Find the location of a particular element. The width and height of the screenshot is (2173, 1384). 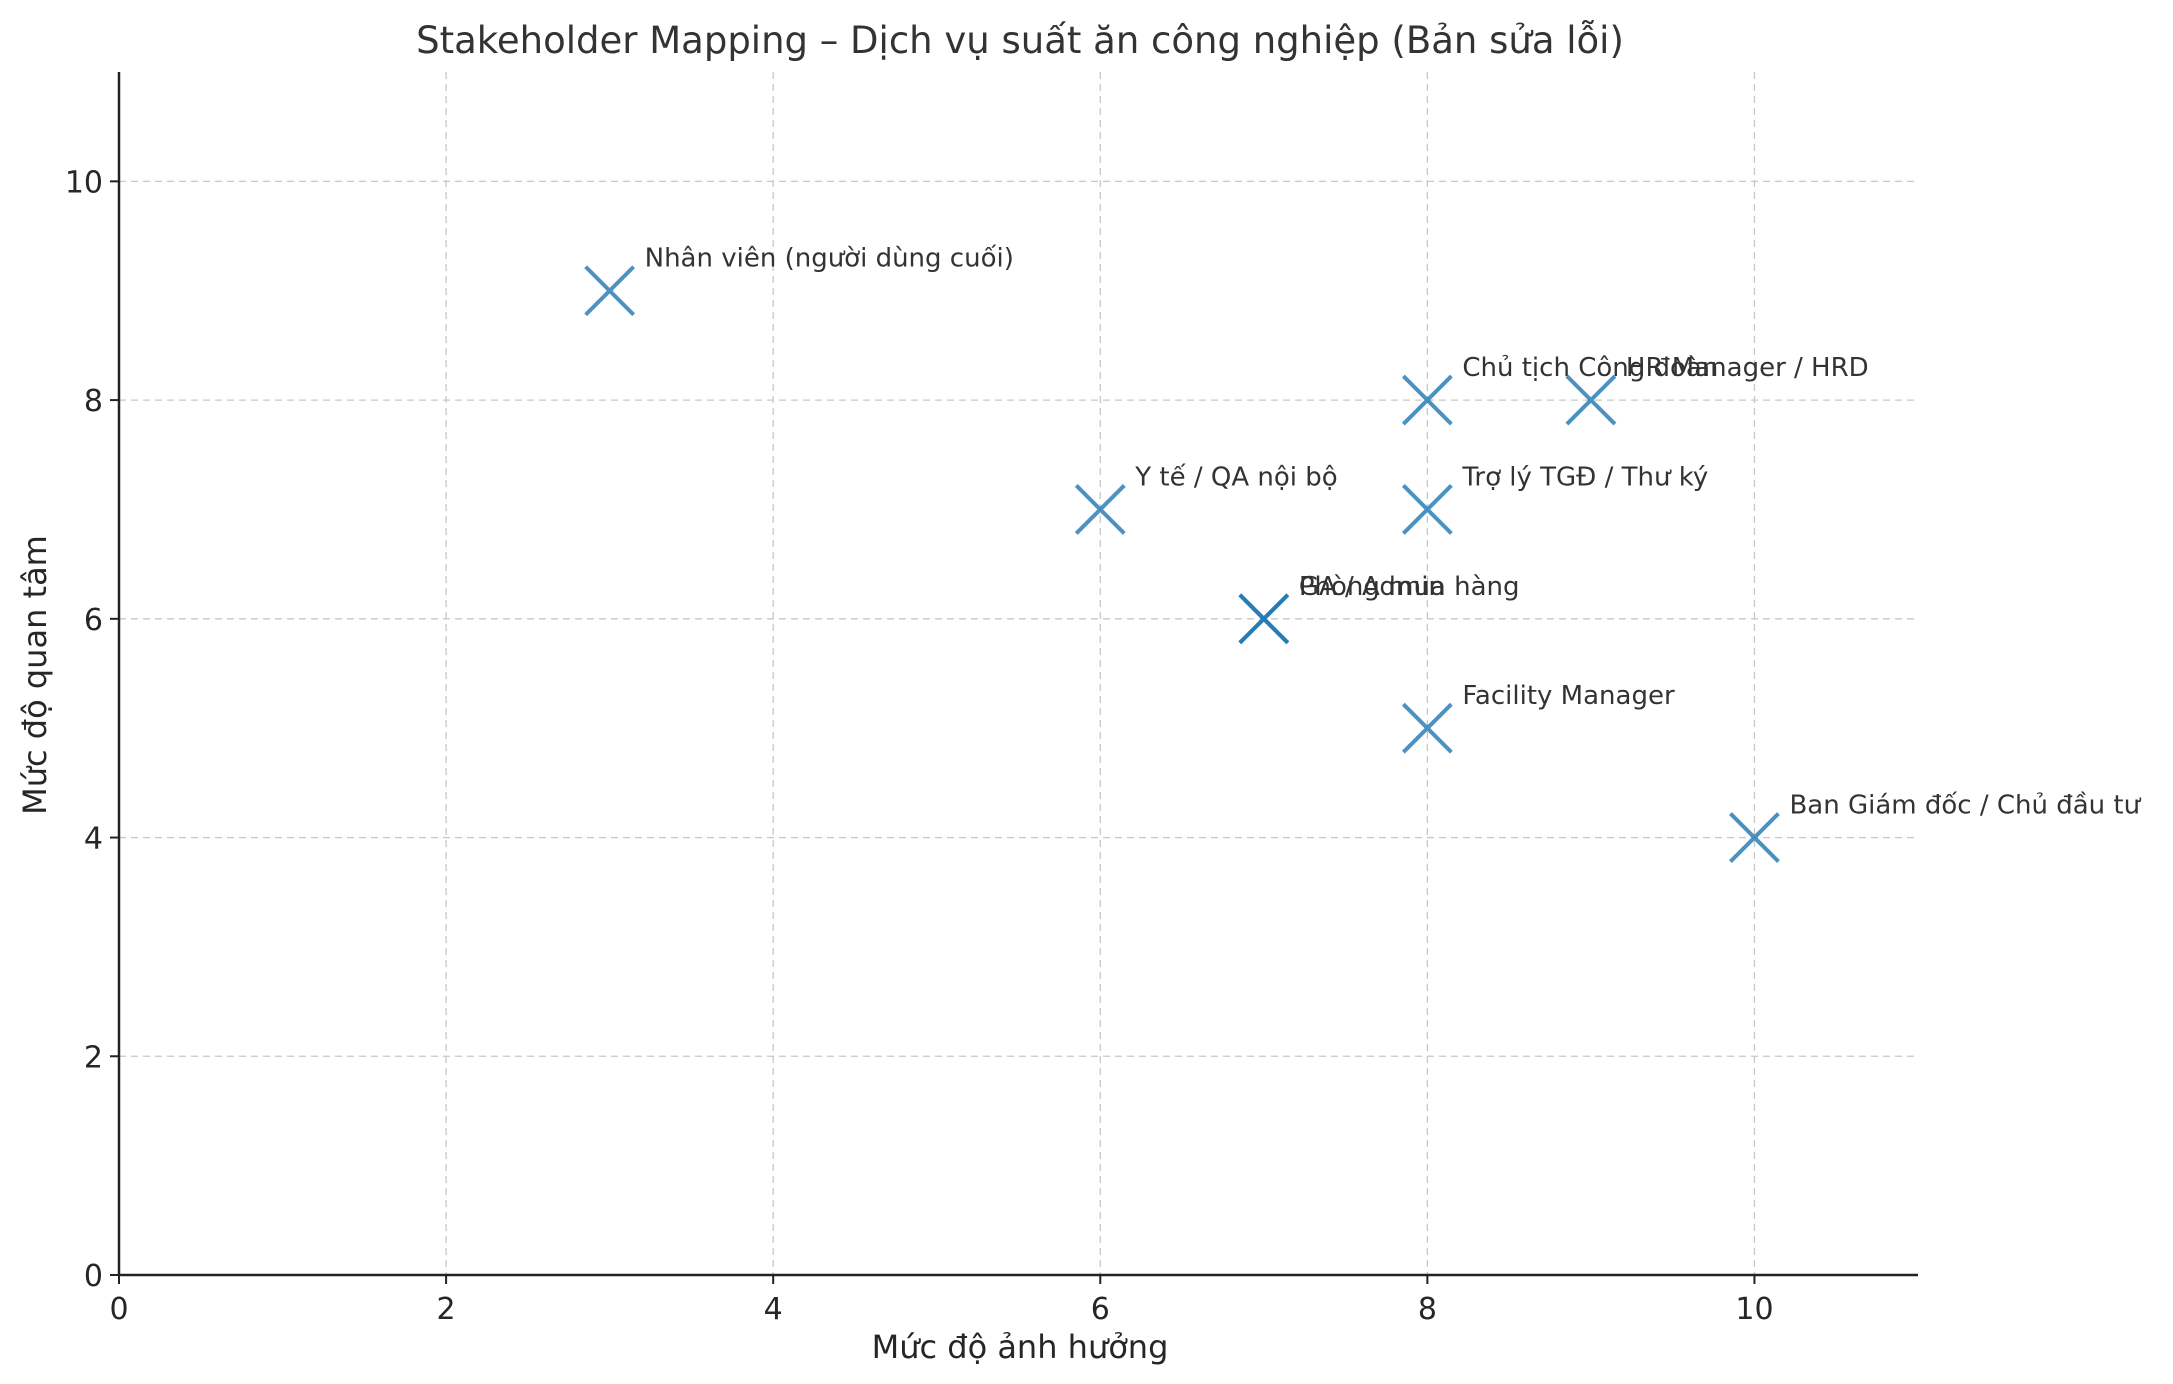

x-tick-label: 6 is located at coordinates (1100, 1309).